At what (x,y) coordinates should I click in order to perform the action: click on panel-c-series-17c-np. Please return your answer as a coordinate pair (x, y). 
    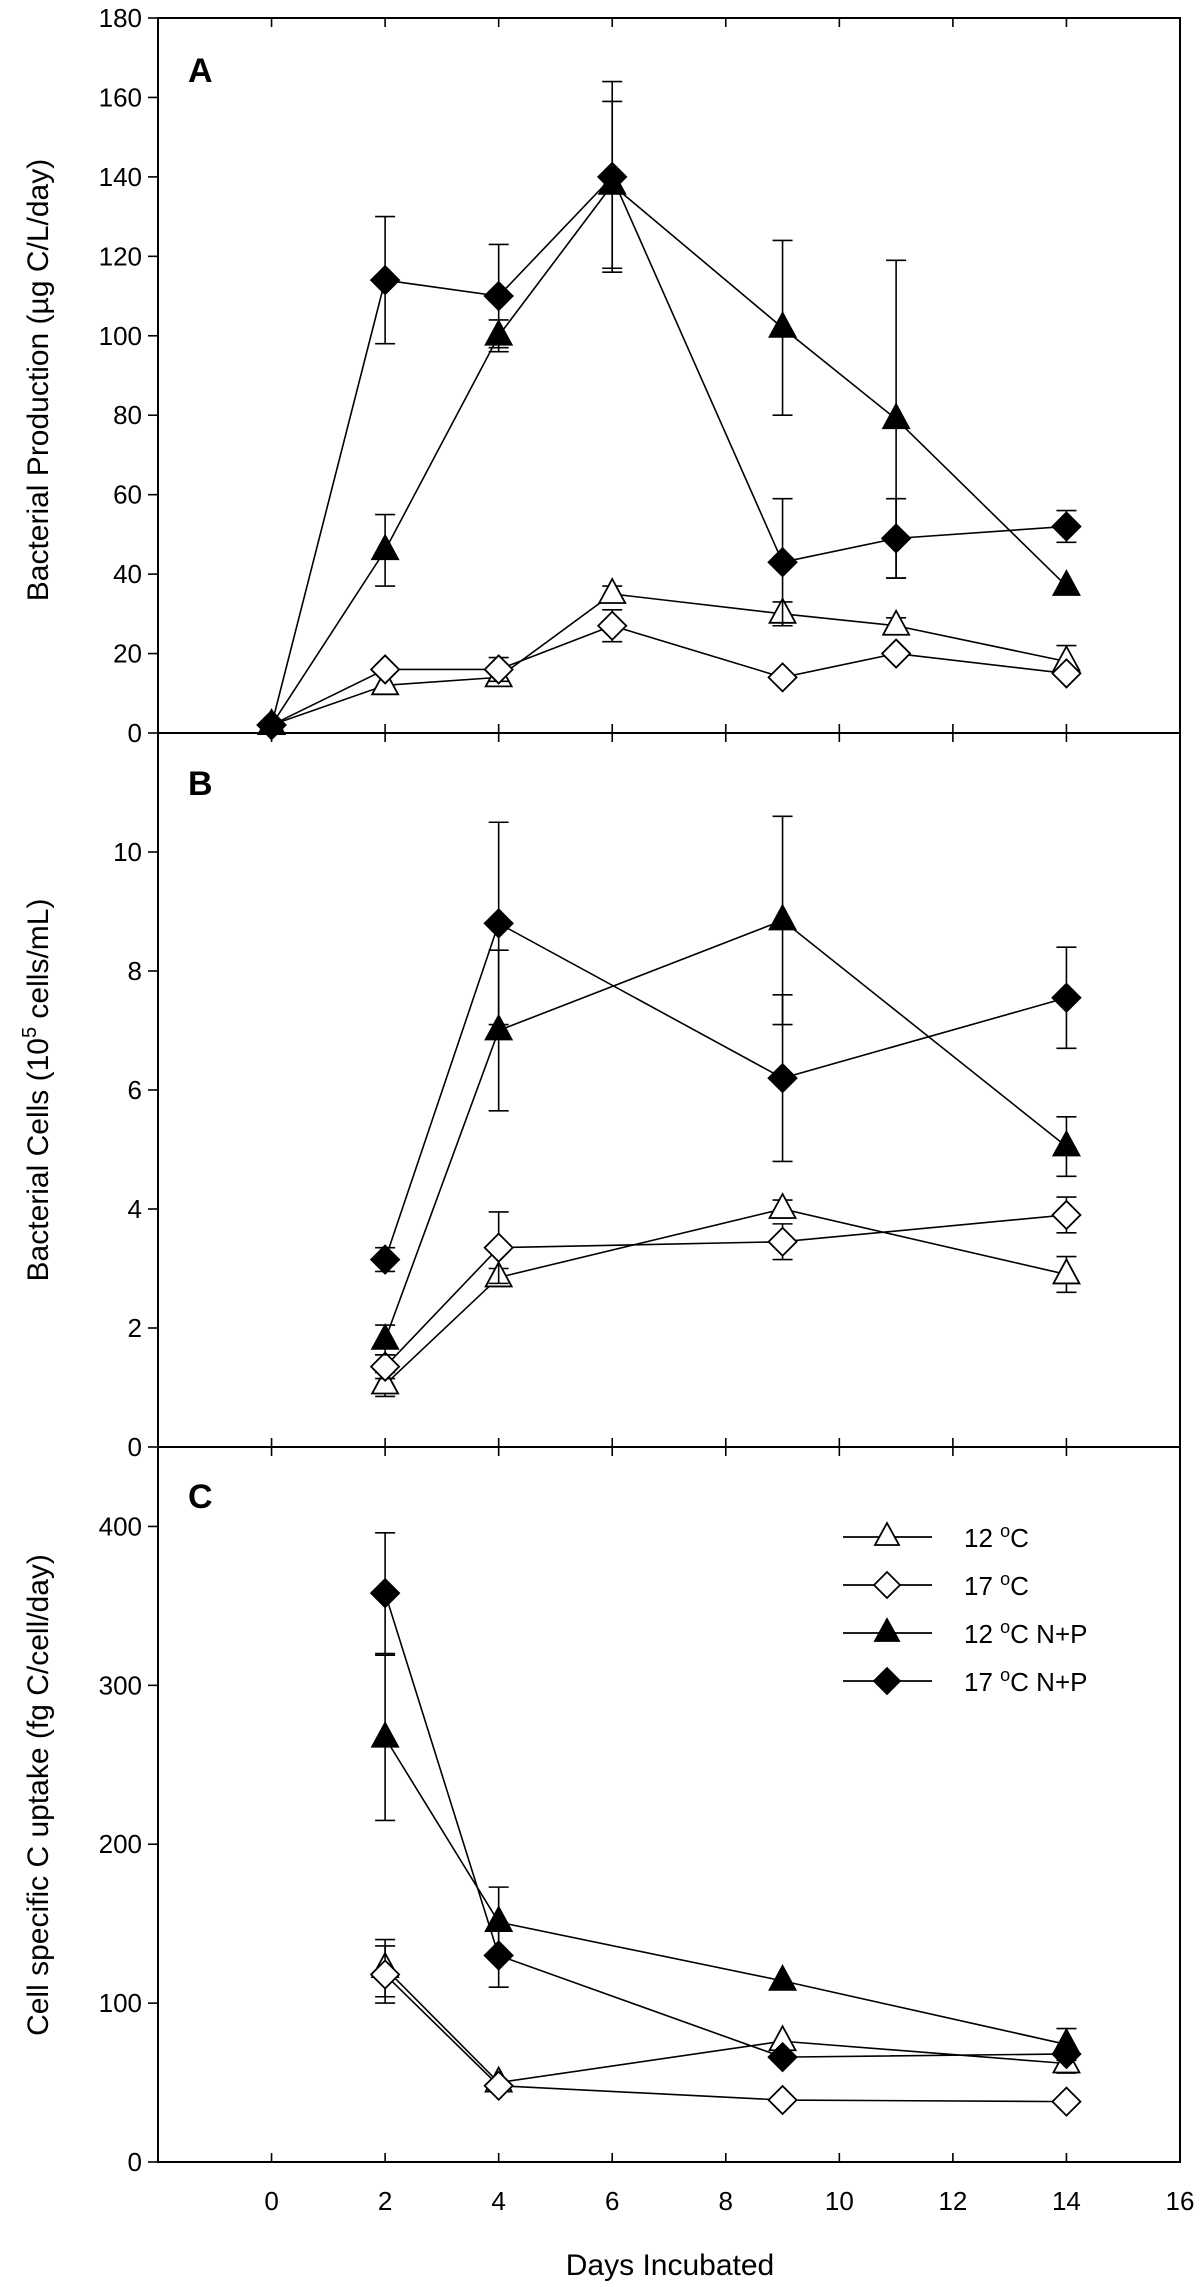
    Looking at the image, I should click on (725, 1802).